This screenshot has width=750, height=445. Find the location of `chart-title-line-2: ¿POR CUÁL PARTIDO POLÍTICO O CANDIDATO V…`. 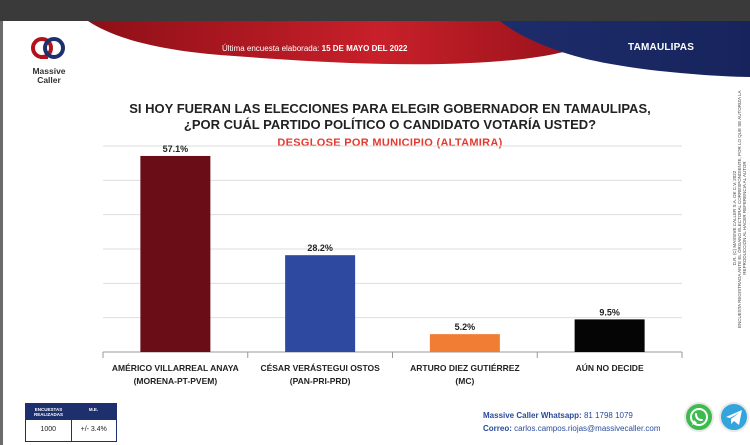

chart-title-line-2: ¿POR CUÁL PARTIDO POLÍTICO O CANDIDATO V… is located at coordinates (390, 124).